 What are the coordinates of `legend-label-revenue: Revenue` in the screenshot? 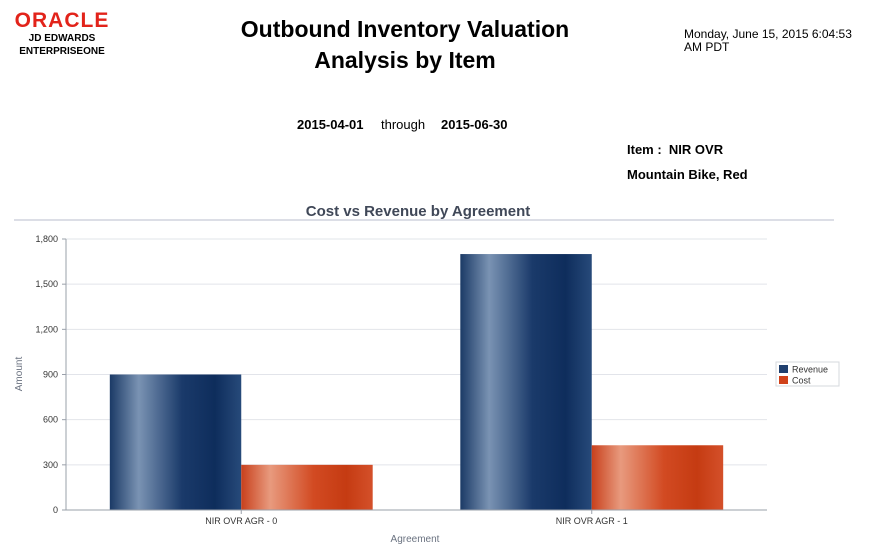 It's located at (810, 370).